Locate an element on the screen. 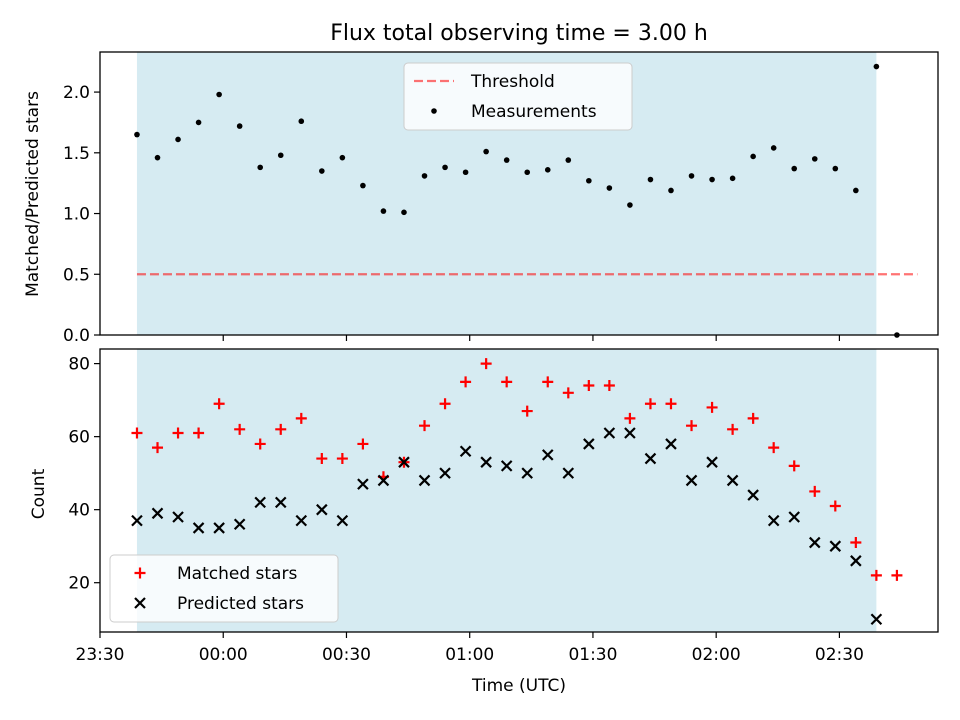 This screenshot has height=720, width=960. y-tick-label: 0.5 is located at coordinates (76, 275).